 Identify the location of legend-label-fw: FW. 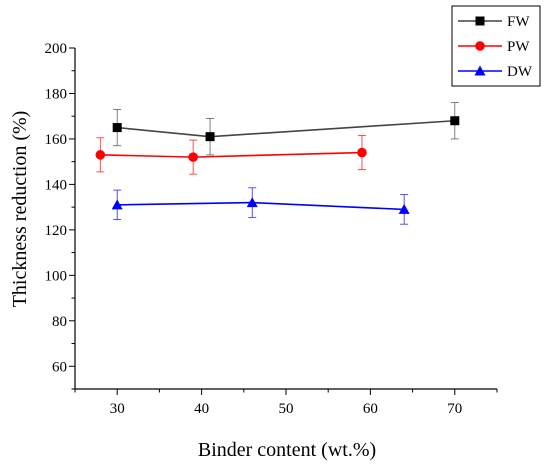
(518, 22).